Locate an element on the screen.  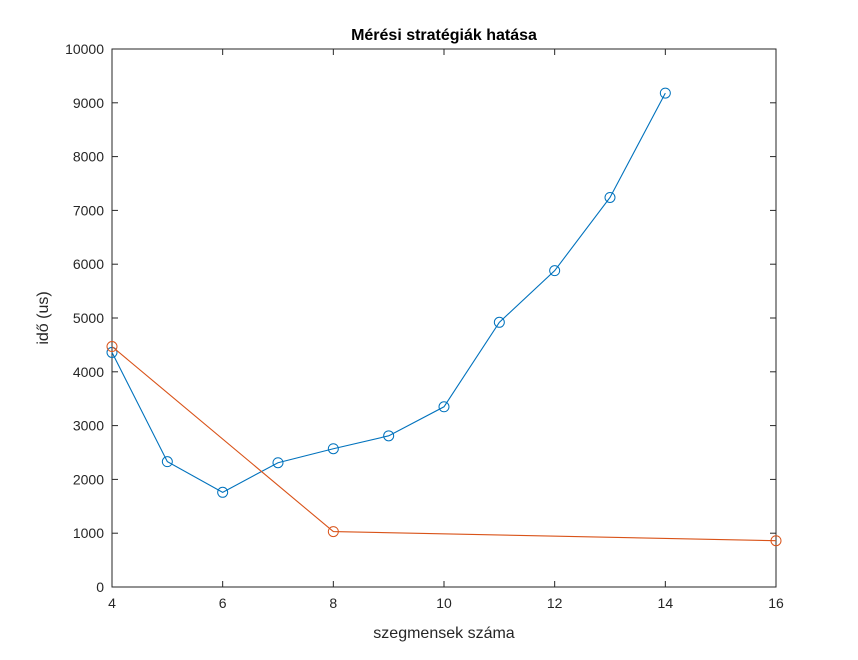
y-tick-label: 6000 is located at coordinates (88, 264).